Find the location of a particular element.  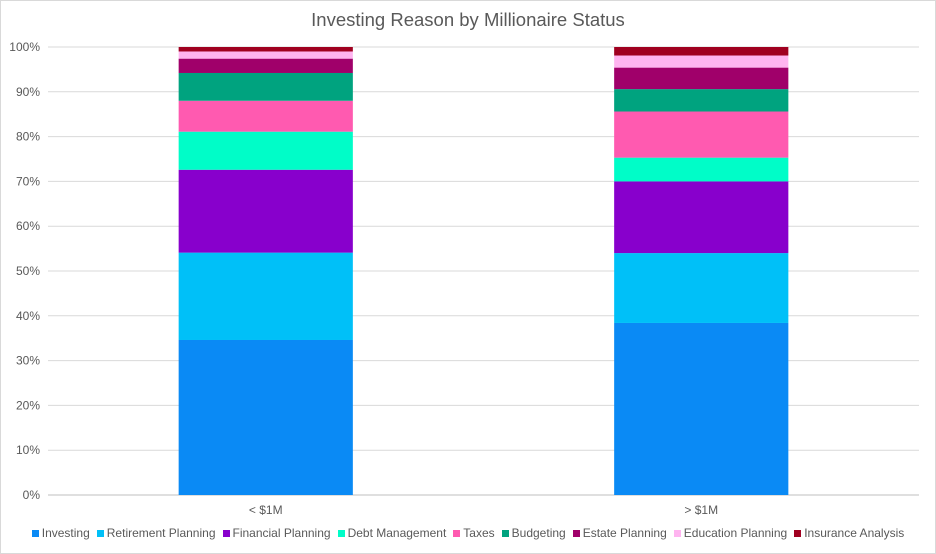

x-tick-label: < $1M is located at coordinates (266, 510).